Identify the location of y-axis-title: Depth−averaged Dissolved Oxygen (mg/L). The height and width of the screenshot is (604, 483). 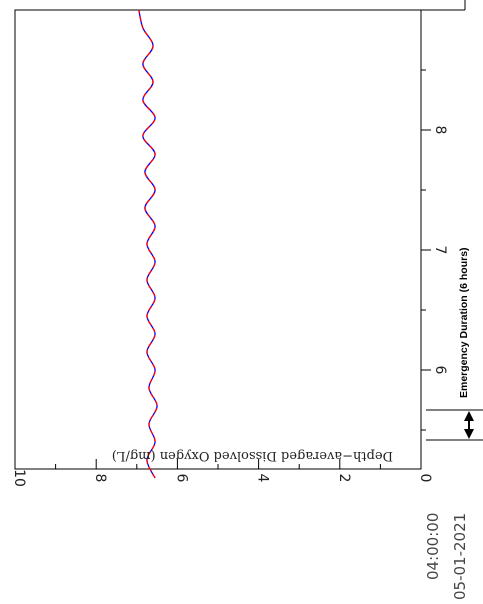
(252, 455).